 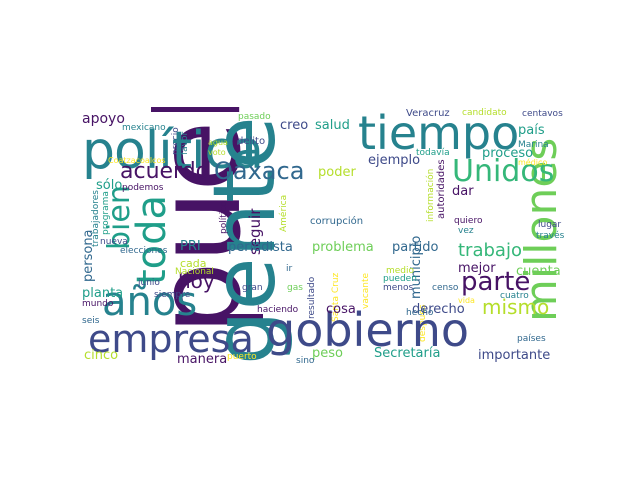 What do you see at coordinates (295, 288) in the screenshot?
I see `word-gas: gas` at bounding box center [295, 288].